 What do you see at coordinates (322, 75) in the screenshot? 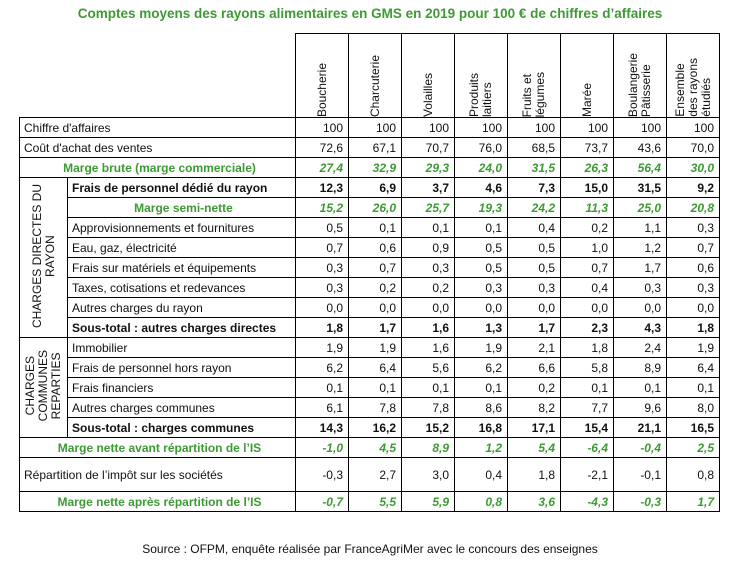
I see `column-header: Boucherie` at bounding box center [322, 75].